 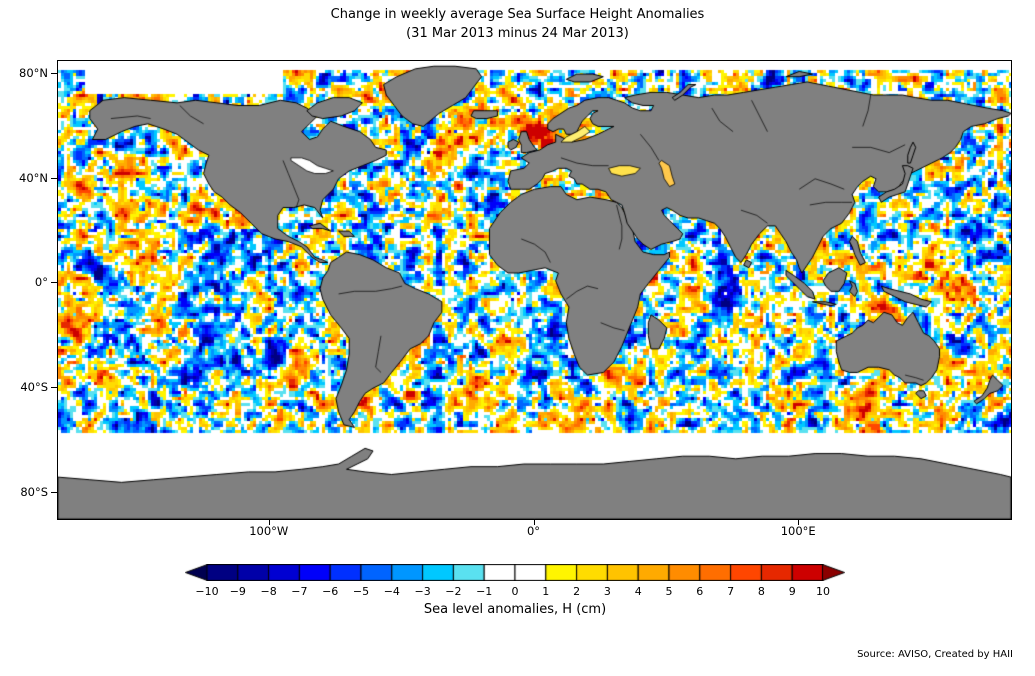 I want to click on colorbar, so click(x=515, y=572).